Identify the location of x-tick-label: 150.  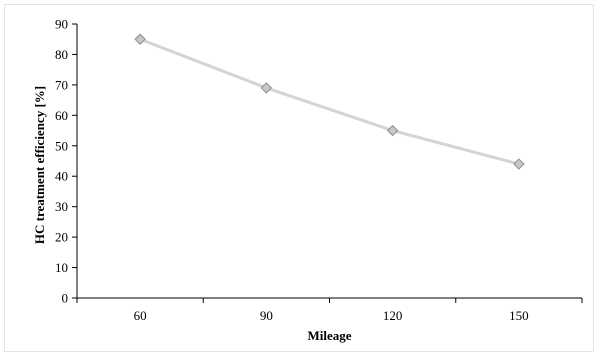
(519, 315).